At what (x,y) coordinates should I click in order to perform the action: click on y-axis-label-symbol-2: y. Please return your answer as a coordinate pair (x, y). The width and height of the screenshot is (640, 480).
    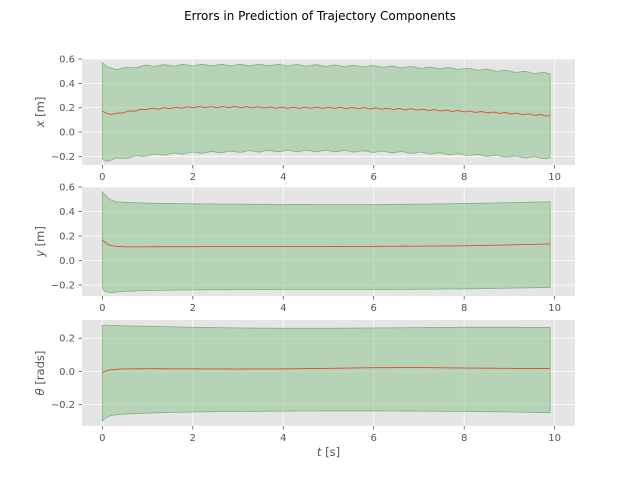
    Looking at the image, I should click on (40, 254).